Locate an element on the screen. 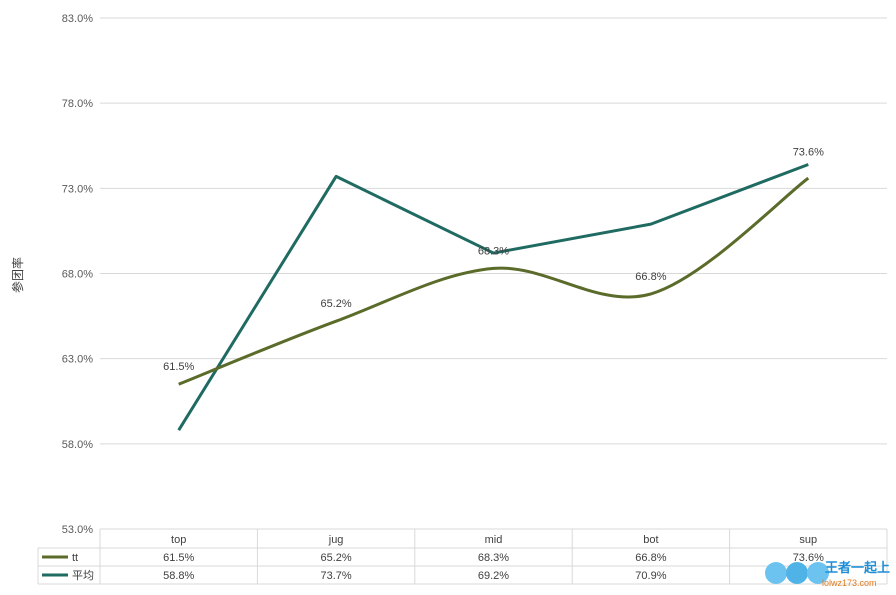 The image size is (896, 595). y-tick-label: 83.0% is located at coordinates (77, 19).